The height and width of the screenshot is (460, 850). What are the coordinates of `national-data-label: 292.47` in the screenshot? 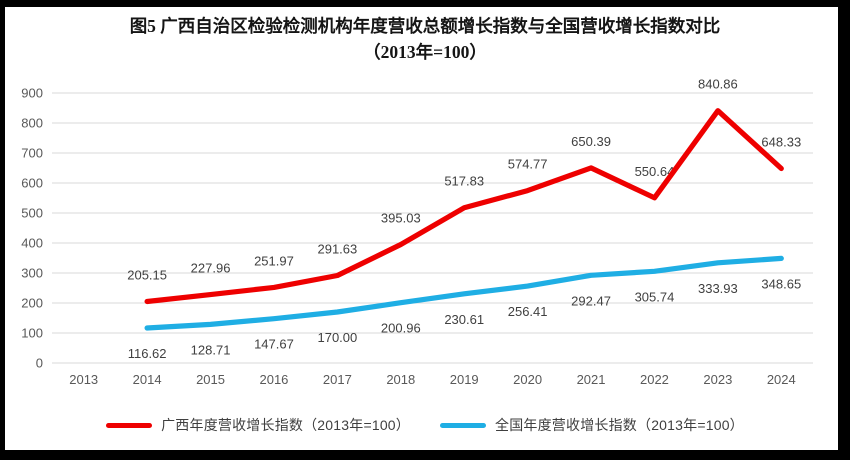 It's located at (591, 300).